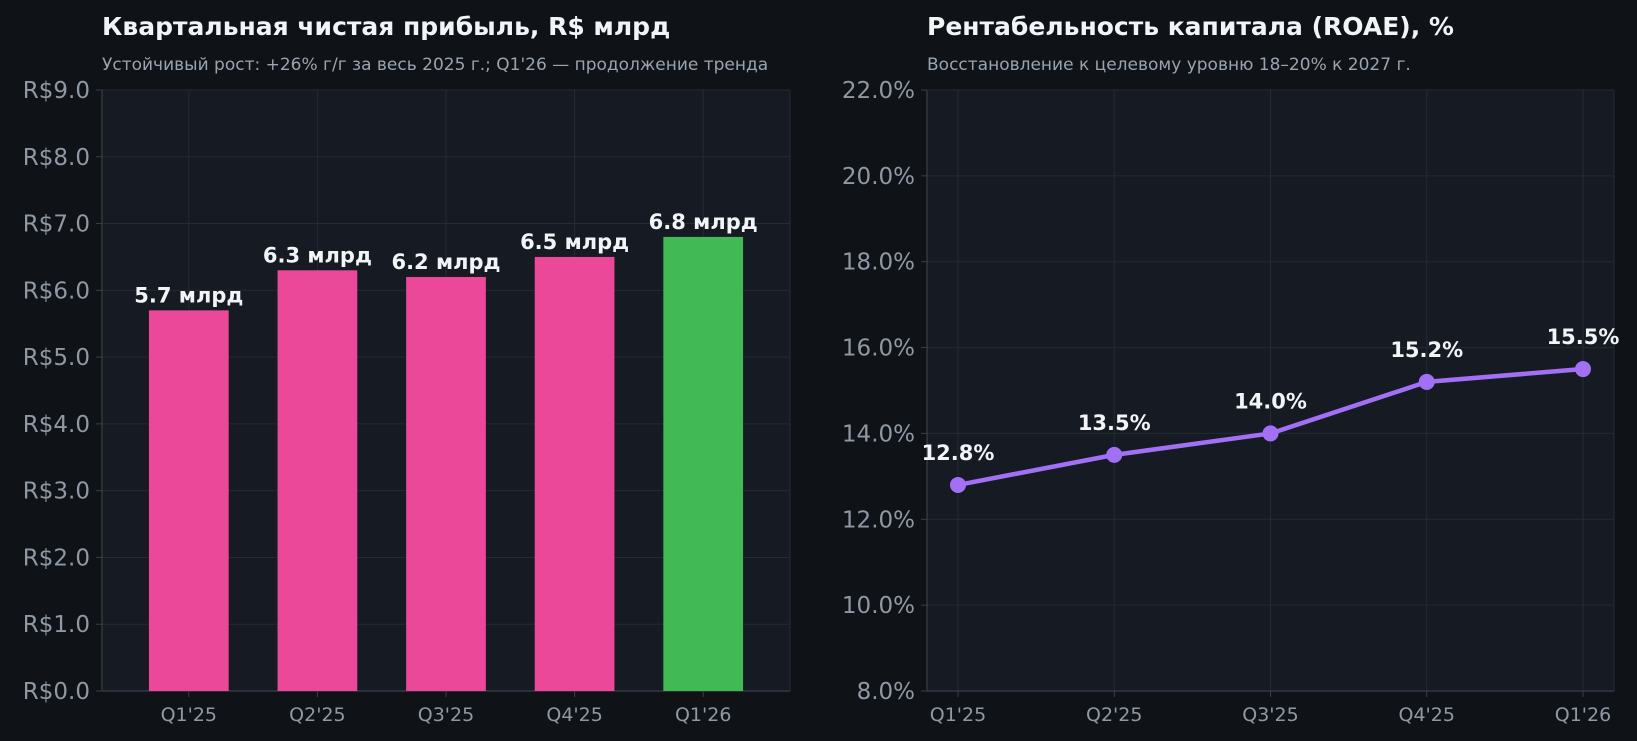 Image resolution: width=1637 pixels, height=741 pixels. Describe the element at coordinates (56, 91) in the screenshot. I see `profit-ytick-label: R$9.0` at that location.